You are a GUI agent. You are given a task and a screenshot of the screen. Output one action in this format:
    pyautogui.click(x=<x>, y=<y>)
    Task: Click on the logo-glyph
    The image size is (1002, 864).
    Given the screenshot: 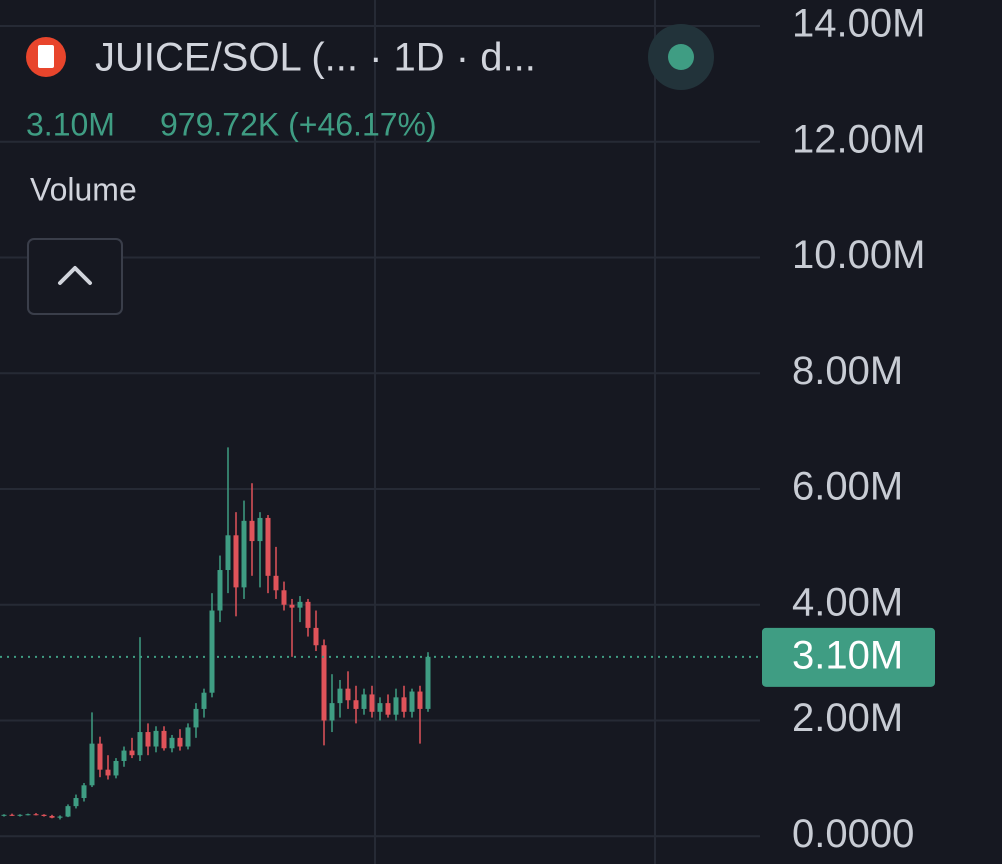 What is the action you would take?
    pyautogui.click(x=46, y=56)
    